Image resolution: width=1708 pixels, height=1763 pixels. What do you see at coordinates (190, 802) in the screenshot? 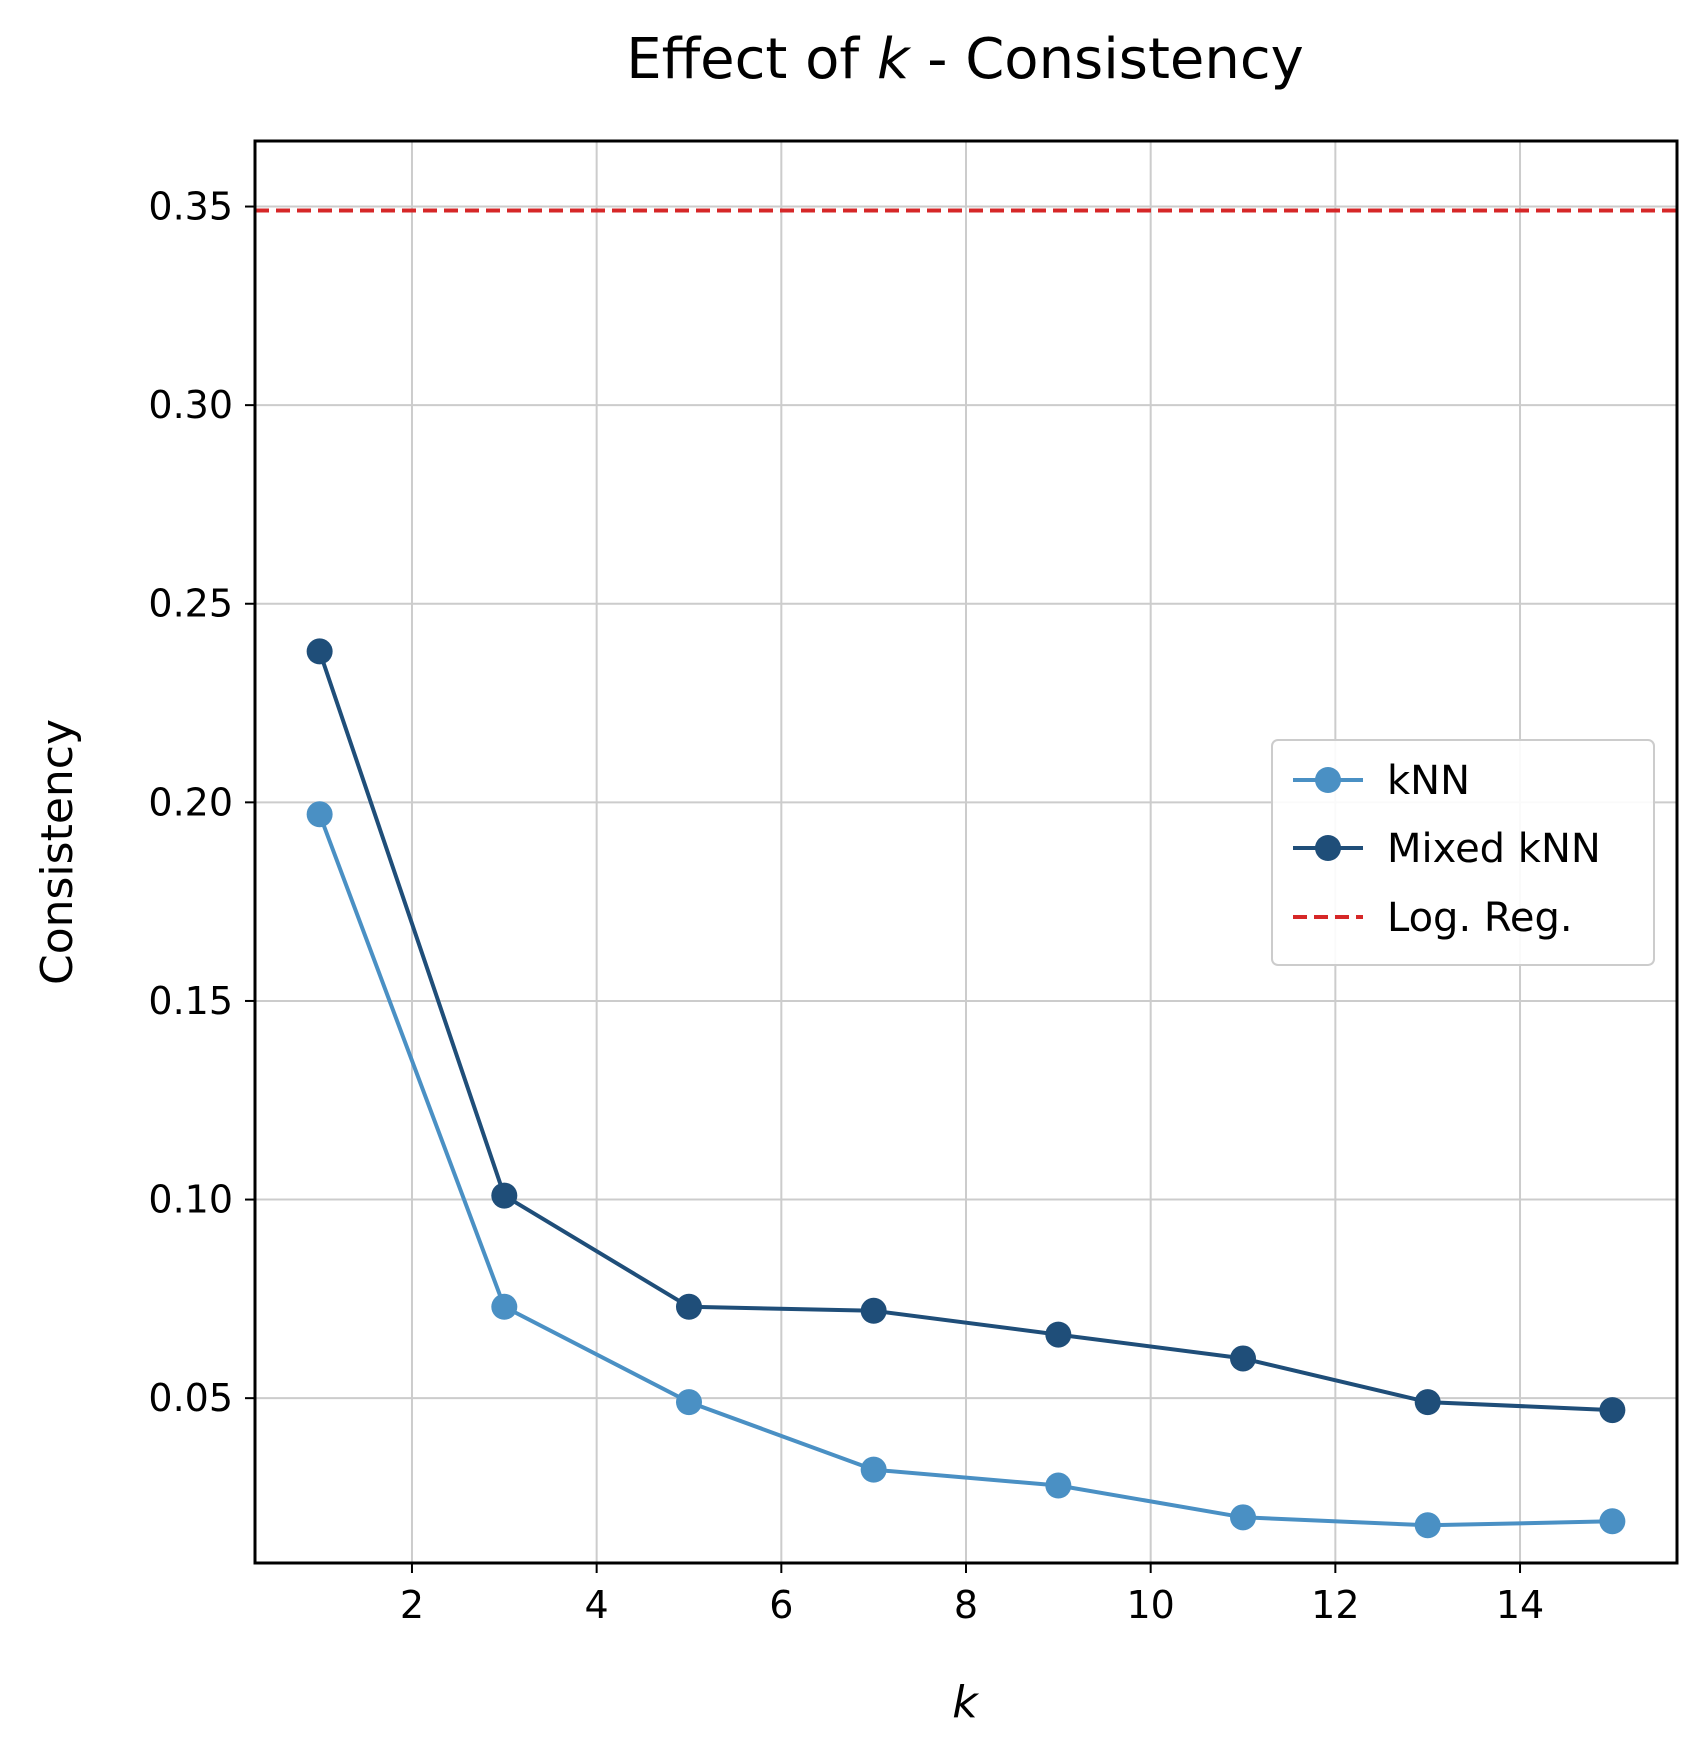
I see `y-tick-label: 0.20` at bounding box center [190, 802].